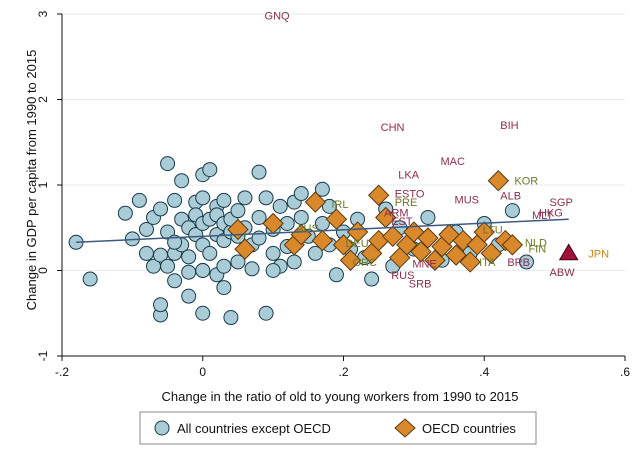 The width and height of the screenshot is (640, 470). What do you see at coordinates (484, 372) in the screenshot?
I see `x-tick-label: .4` at bounding box center [484, 372].